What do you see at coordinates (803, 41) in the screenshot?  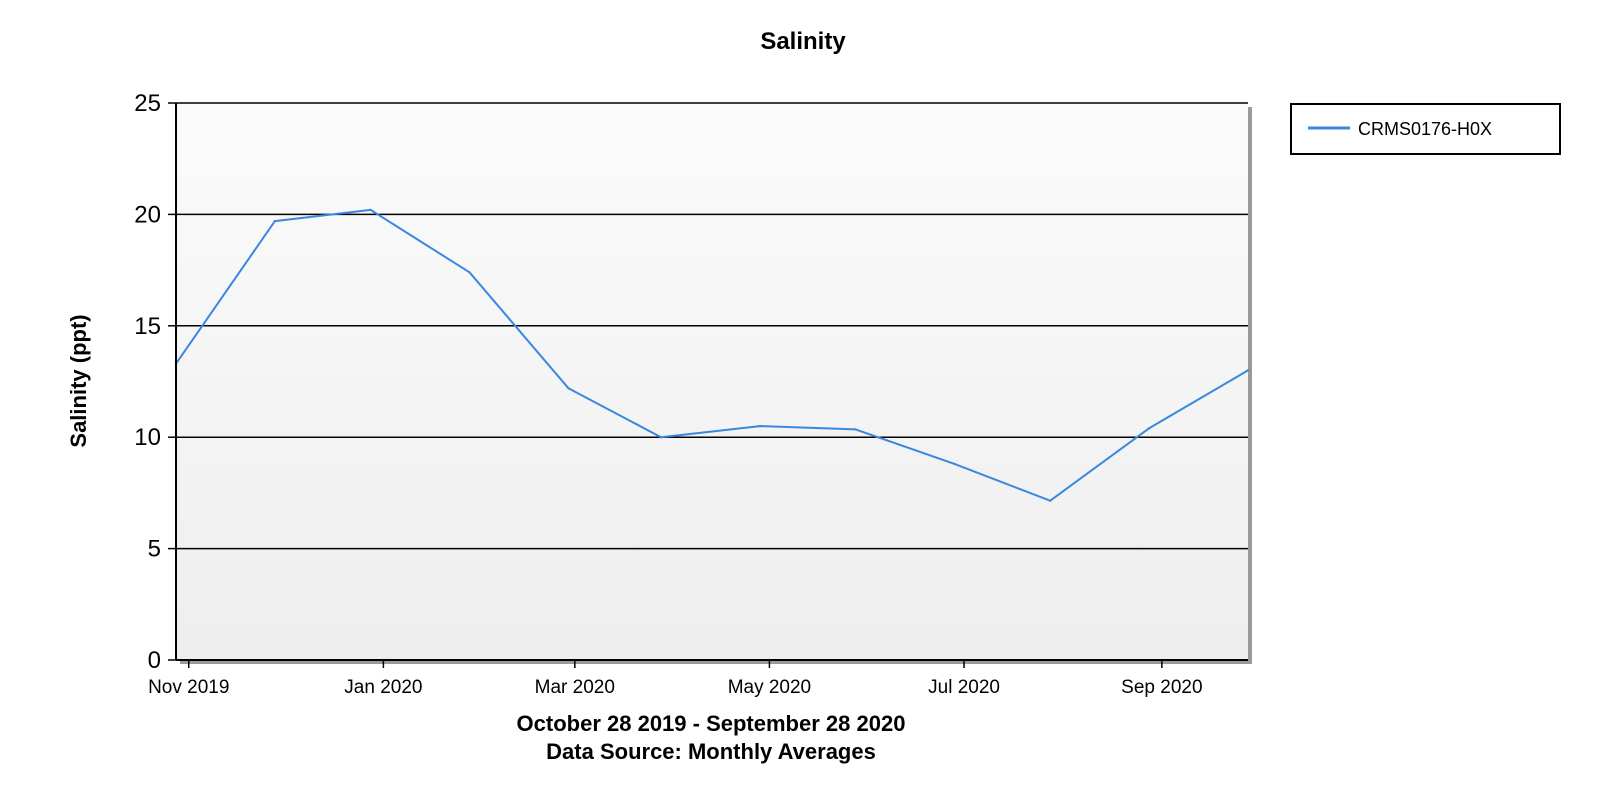 I see `chart-title: Salinity` at bounding box center [803, 41].